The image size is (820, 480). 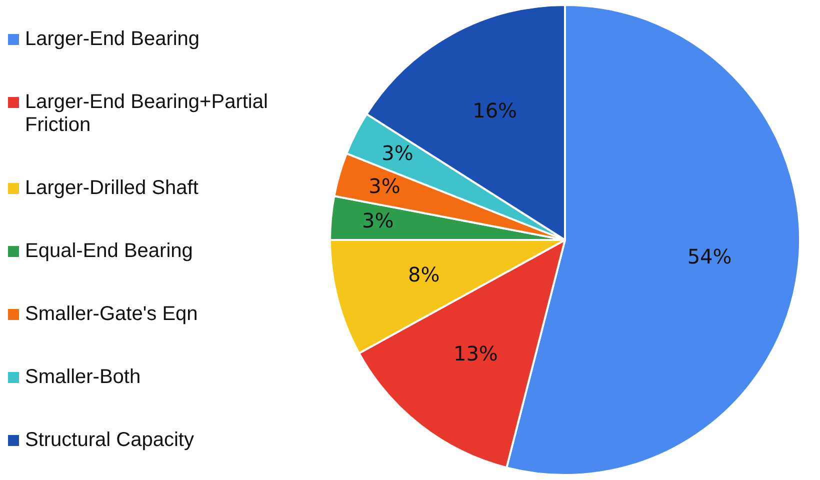 What do you see at coordinates (83, 377) in the screenshot?
I see `legend-label: Smaller-Both` at bounding box center [83, 377].